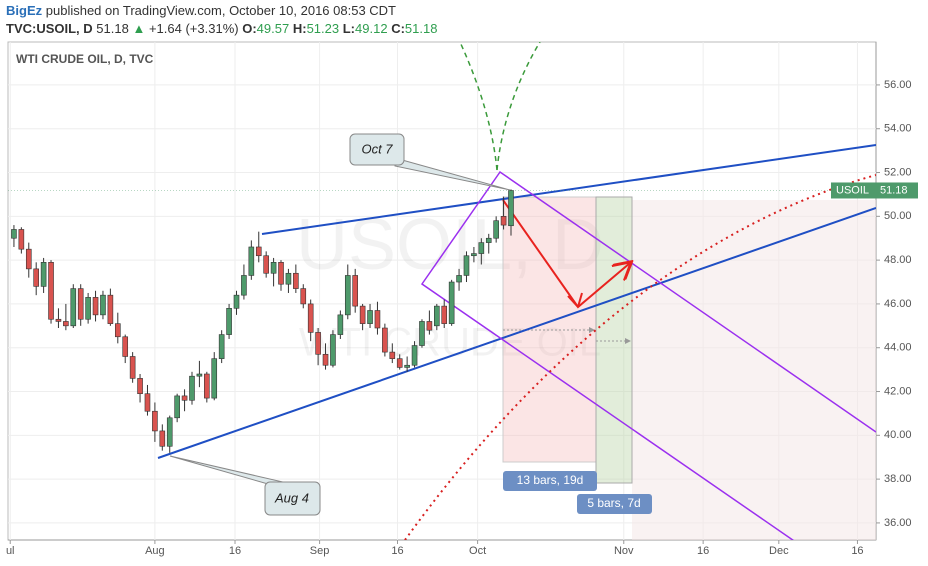 The height and width of the screenshot is (566, 928). What do you see at coordinates (898, 523) in the screenshot?
I see `y-tick-label: 36.00` at bounding box center [898, 523].